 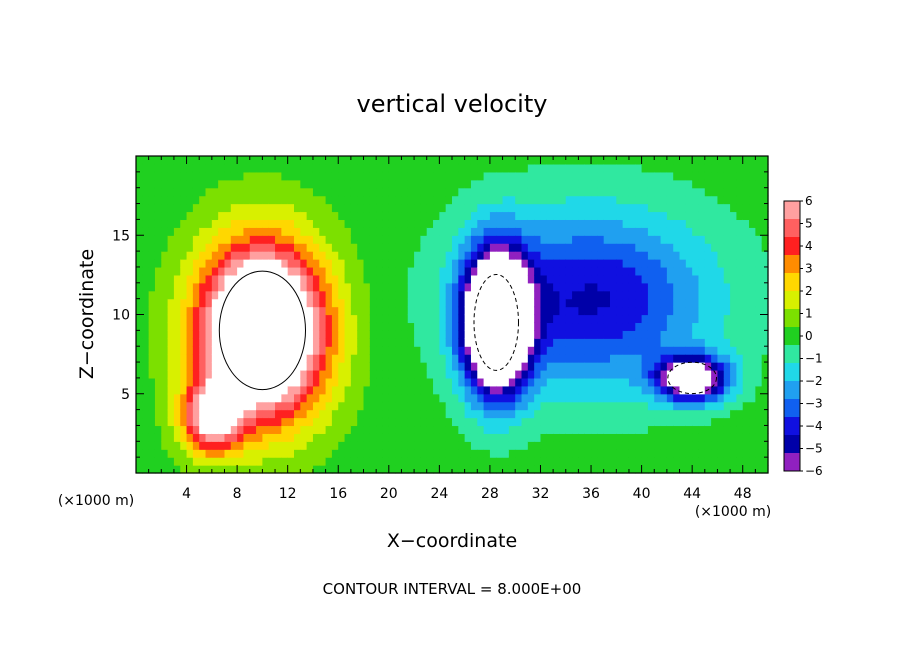 I want to click on contour-line, so click(x=692, y=378).